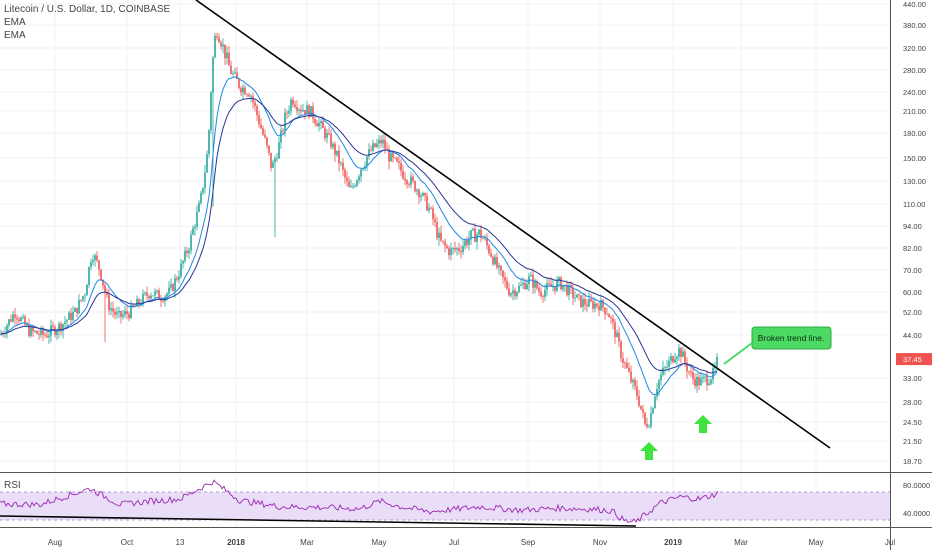 Image resolution: width=932 pixels, height=555 pixels. Describe the element at coordinates (914, 158) in the screenshot. I see `y-tick-label: 150.00` at that location.